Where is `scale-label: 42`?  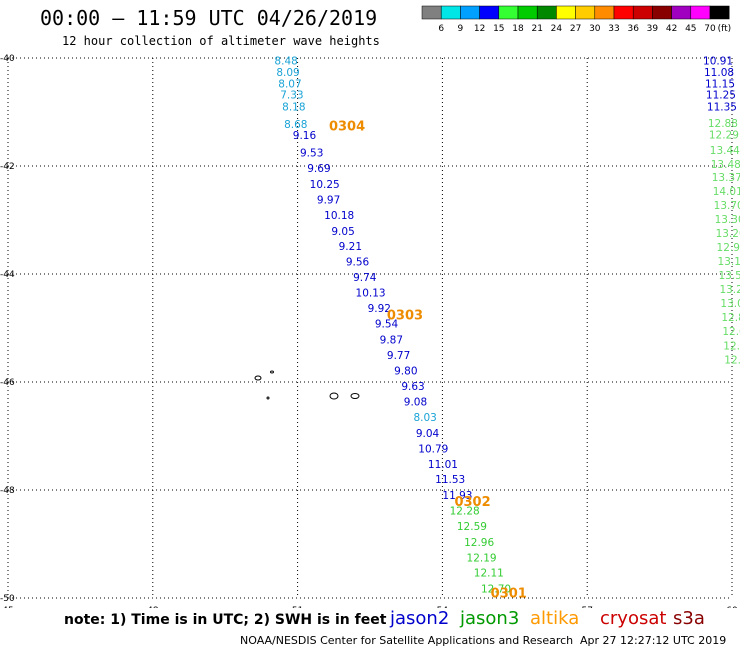 scale-label: 42 is located at coordinates (671, 29).